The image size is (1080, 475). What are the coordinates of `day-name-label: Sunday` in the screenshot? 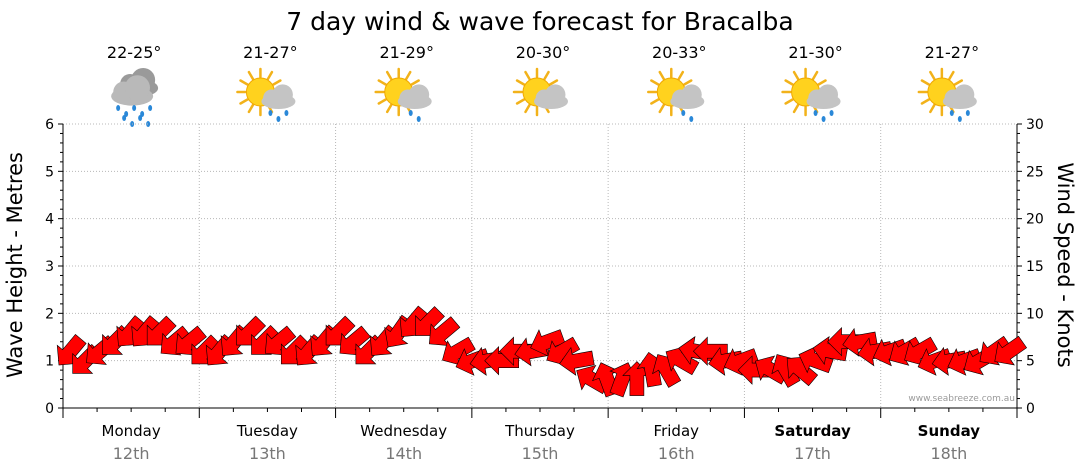 It's located at (949, 431).